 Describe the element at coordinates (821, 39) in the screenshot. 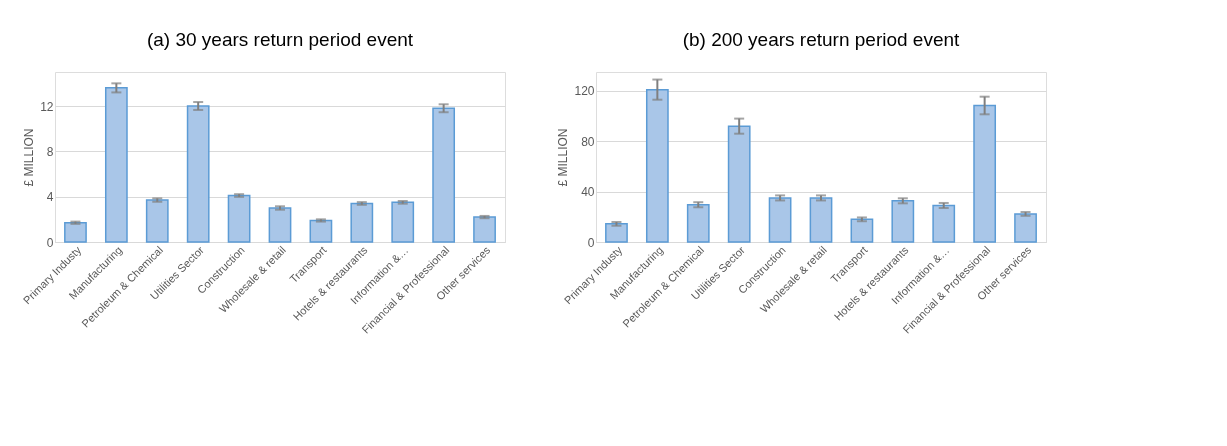

I see `chart-title: (b) 200 years return period event` at that location.